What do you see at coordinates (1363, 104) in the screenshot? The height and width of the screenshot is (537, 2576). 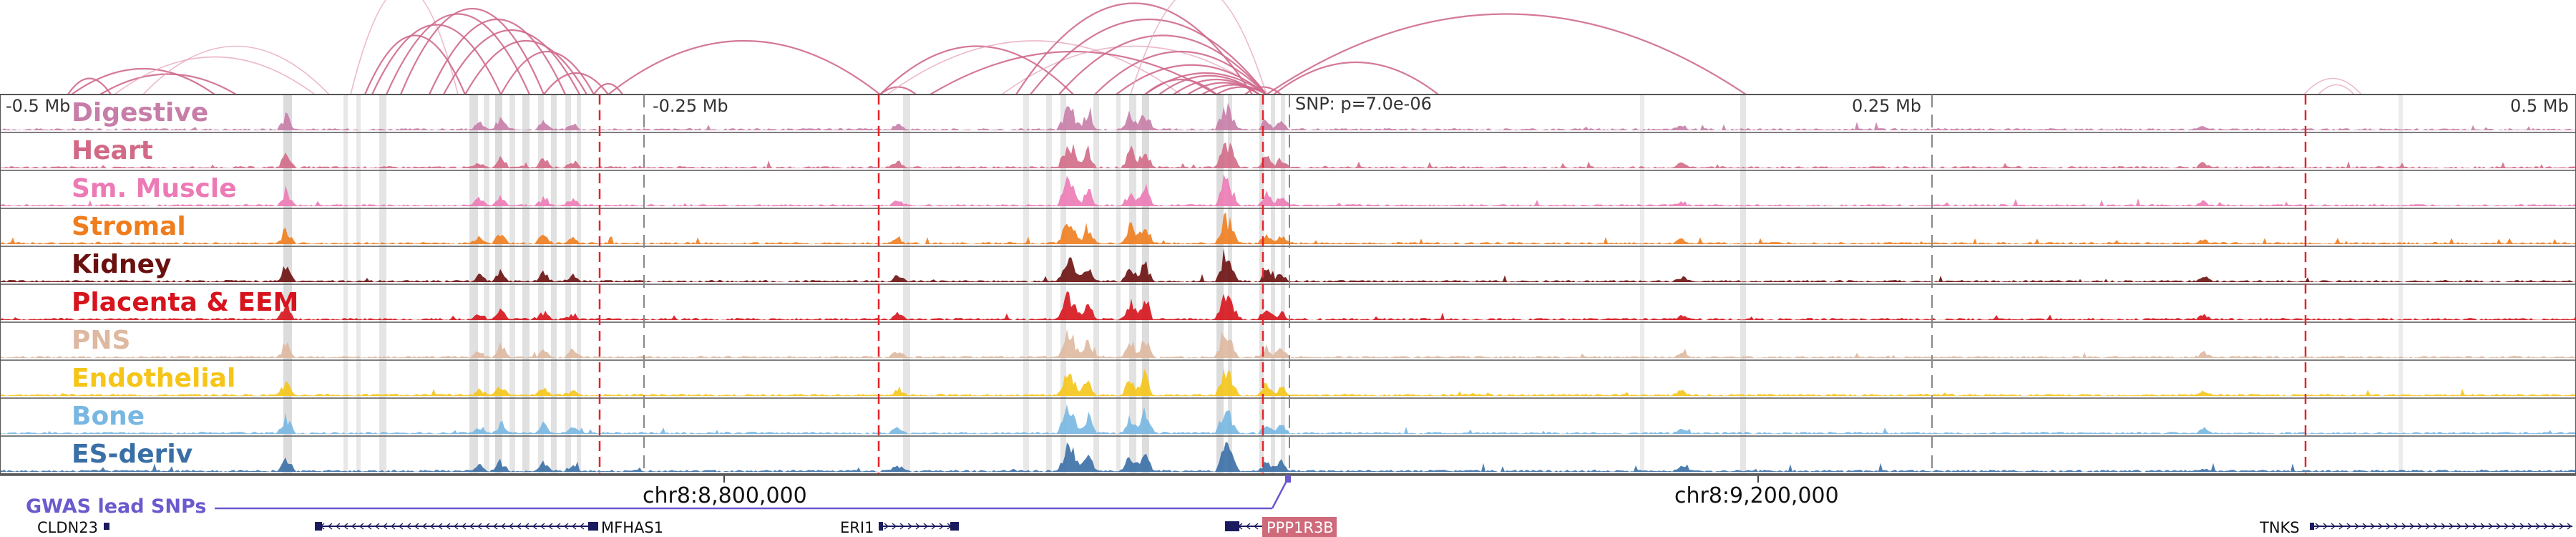 I see `snp-pvalue-label: SNP: p=7.0e-06` at bounding box center [1363, 104].